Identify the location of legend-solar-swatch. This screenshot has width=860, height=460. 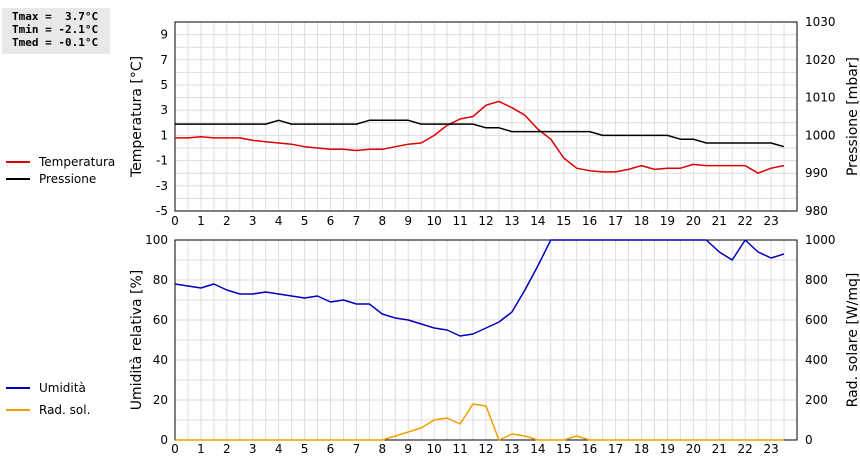
(18, 410).